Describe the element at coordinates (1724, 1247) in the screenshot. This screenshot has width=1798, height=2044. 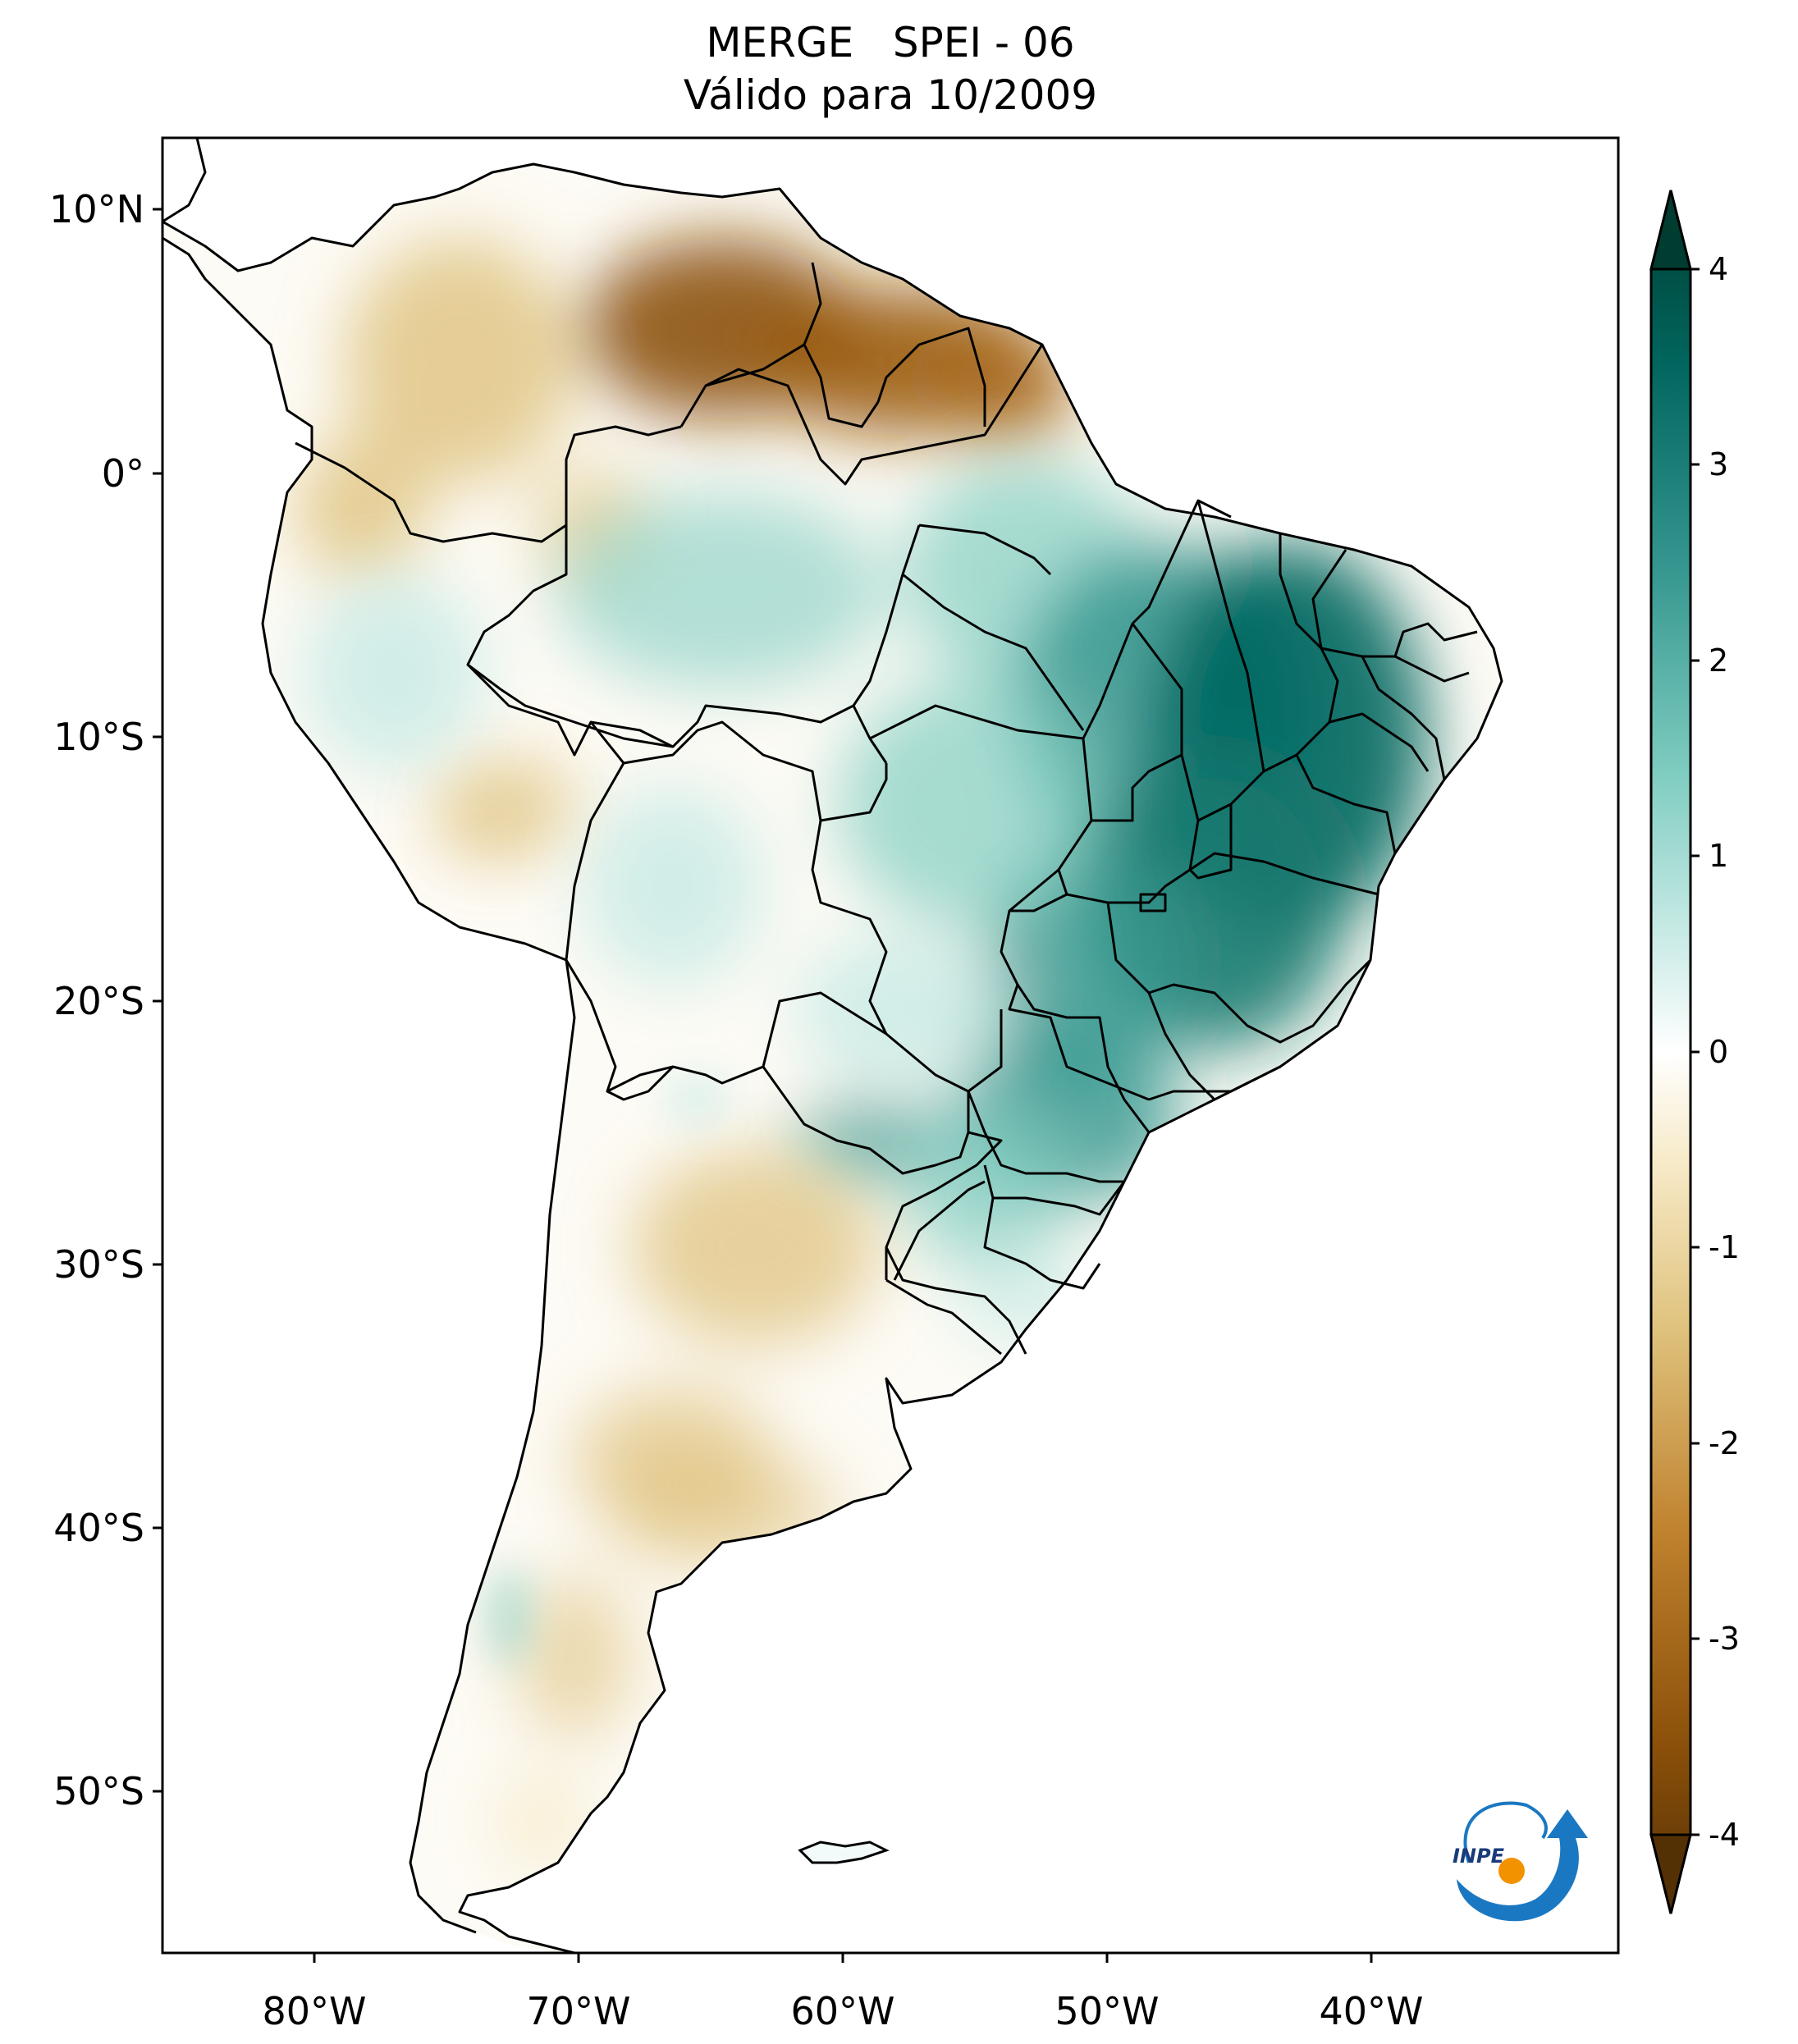
I see `colorbar-tick-neg1: -1` at that location.